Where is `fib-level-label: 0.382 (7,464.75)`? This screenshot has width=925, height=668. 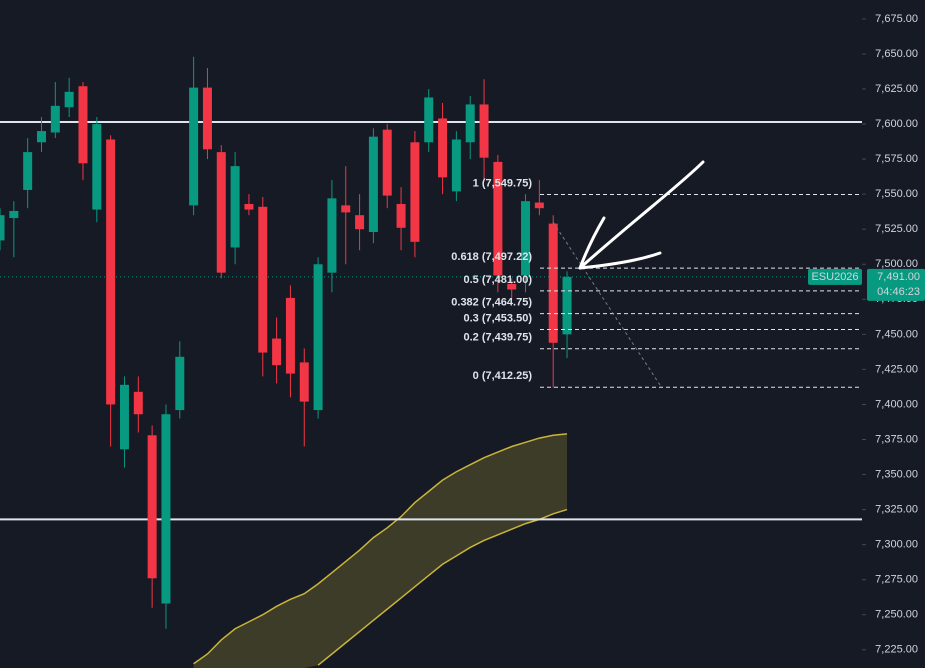
fib-level-label: 0.382 (7,464.75) is located at coordinates (491, 303).